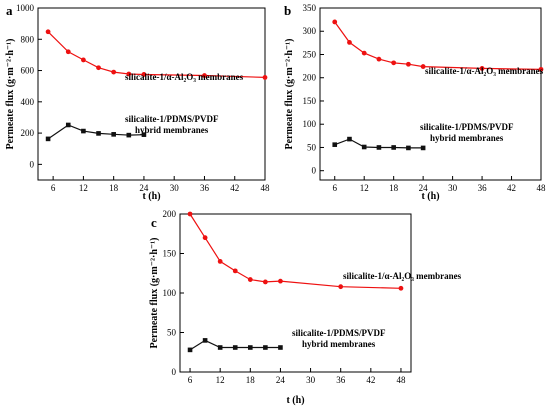 The image size is (550, 412). What do you see at coordinates (312, 147) in the screenshot?
I see `y-tick-label: 50` at bounding box center [312, 147].